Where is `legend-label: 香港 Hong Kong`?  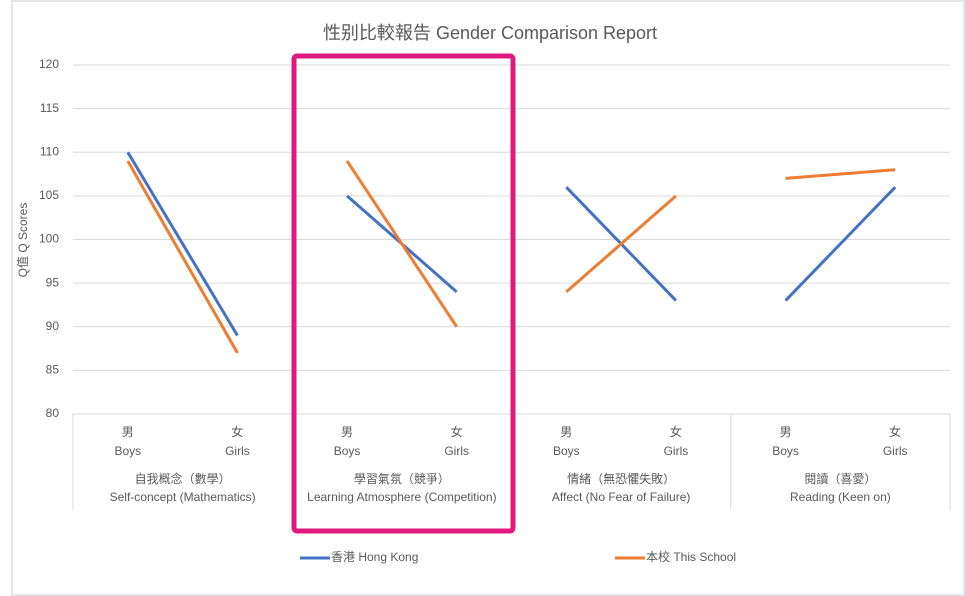 legend-label: 香港 Hong Kong is located at coordinates (374, 557).